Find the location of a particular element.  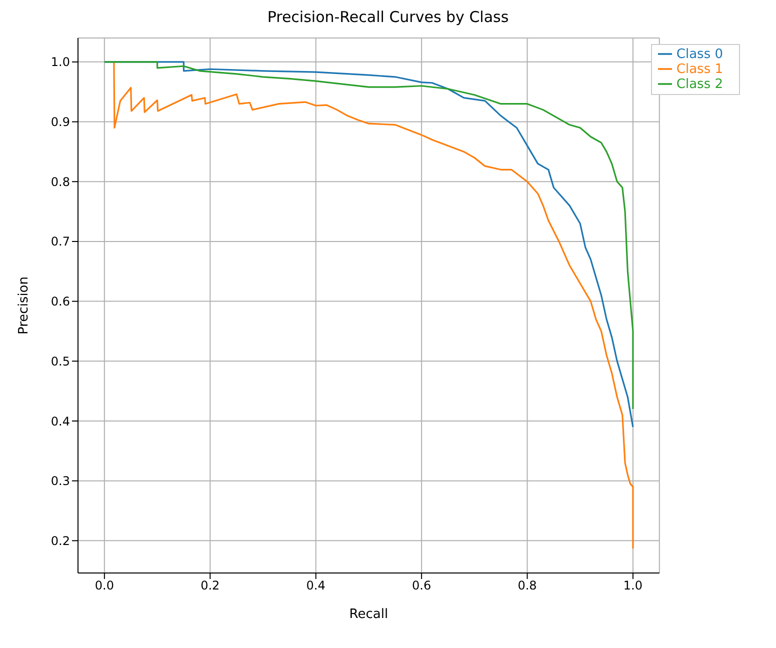

y-tick-label: 0.4 is located at coordinates (60, 421).